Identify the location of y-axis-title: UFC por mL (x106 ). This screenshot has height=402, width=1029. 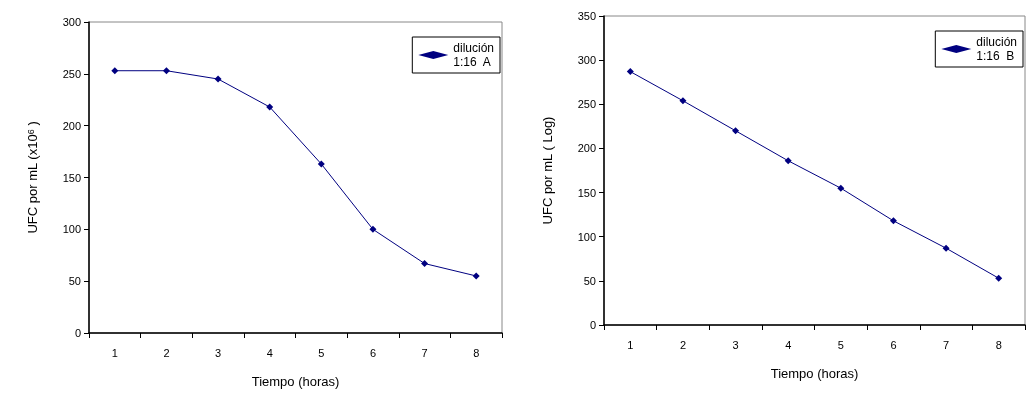
(32, 177).